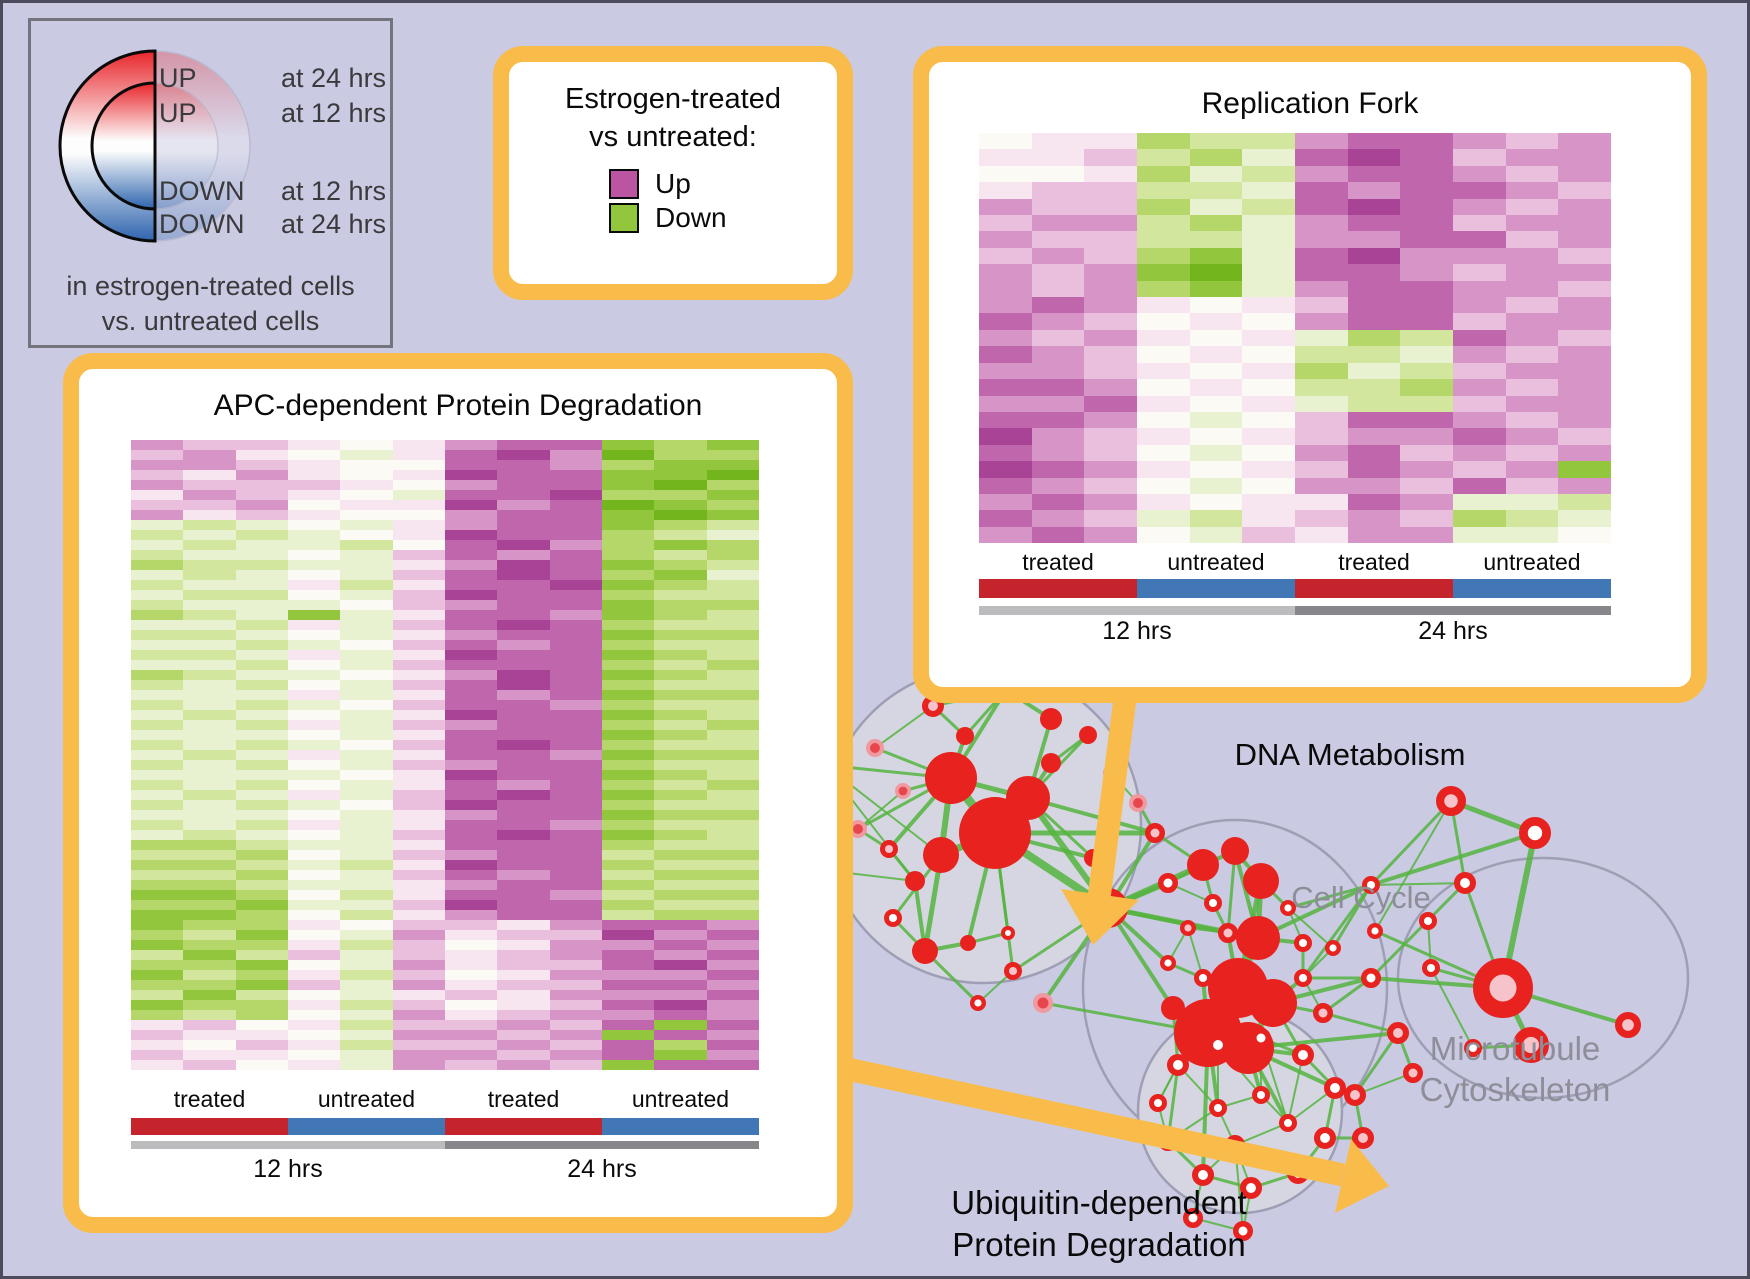 Image resolution: width=1750 pixels, height=1279 pixels. I want to click on replication-condition-bars, so click(1295, 588).